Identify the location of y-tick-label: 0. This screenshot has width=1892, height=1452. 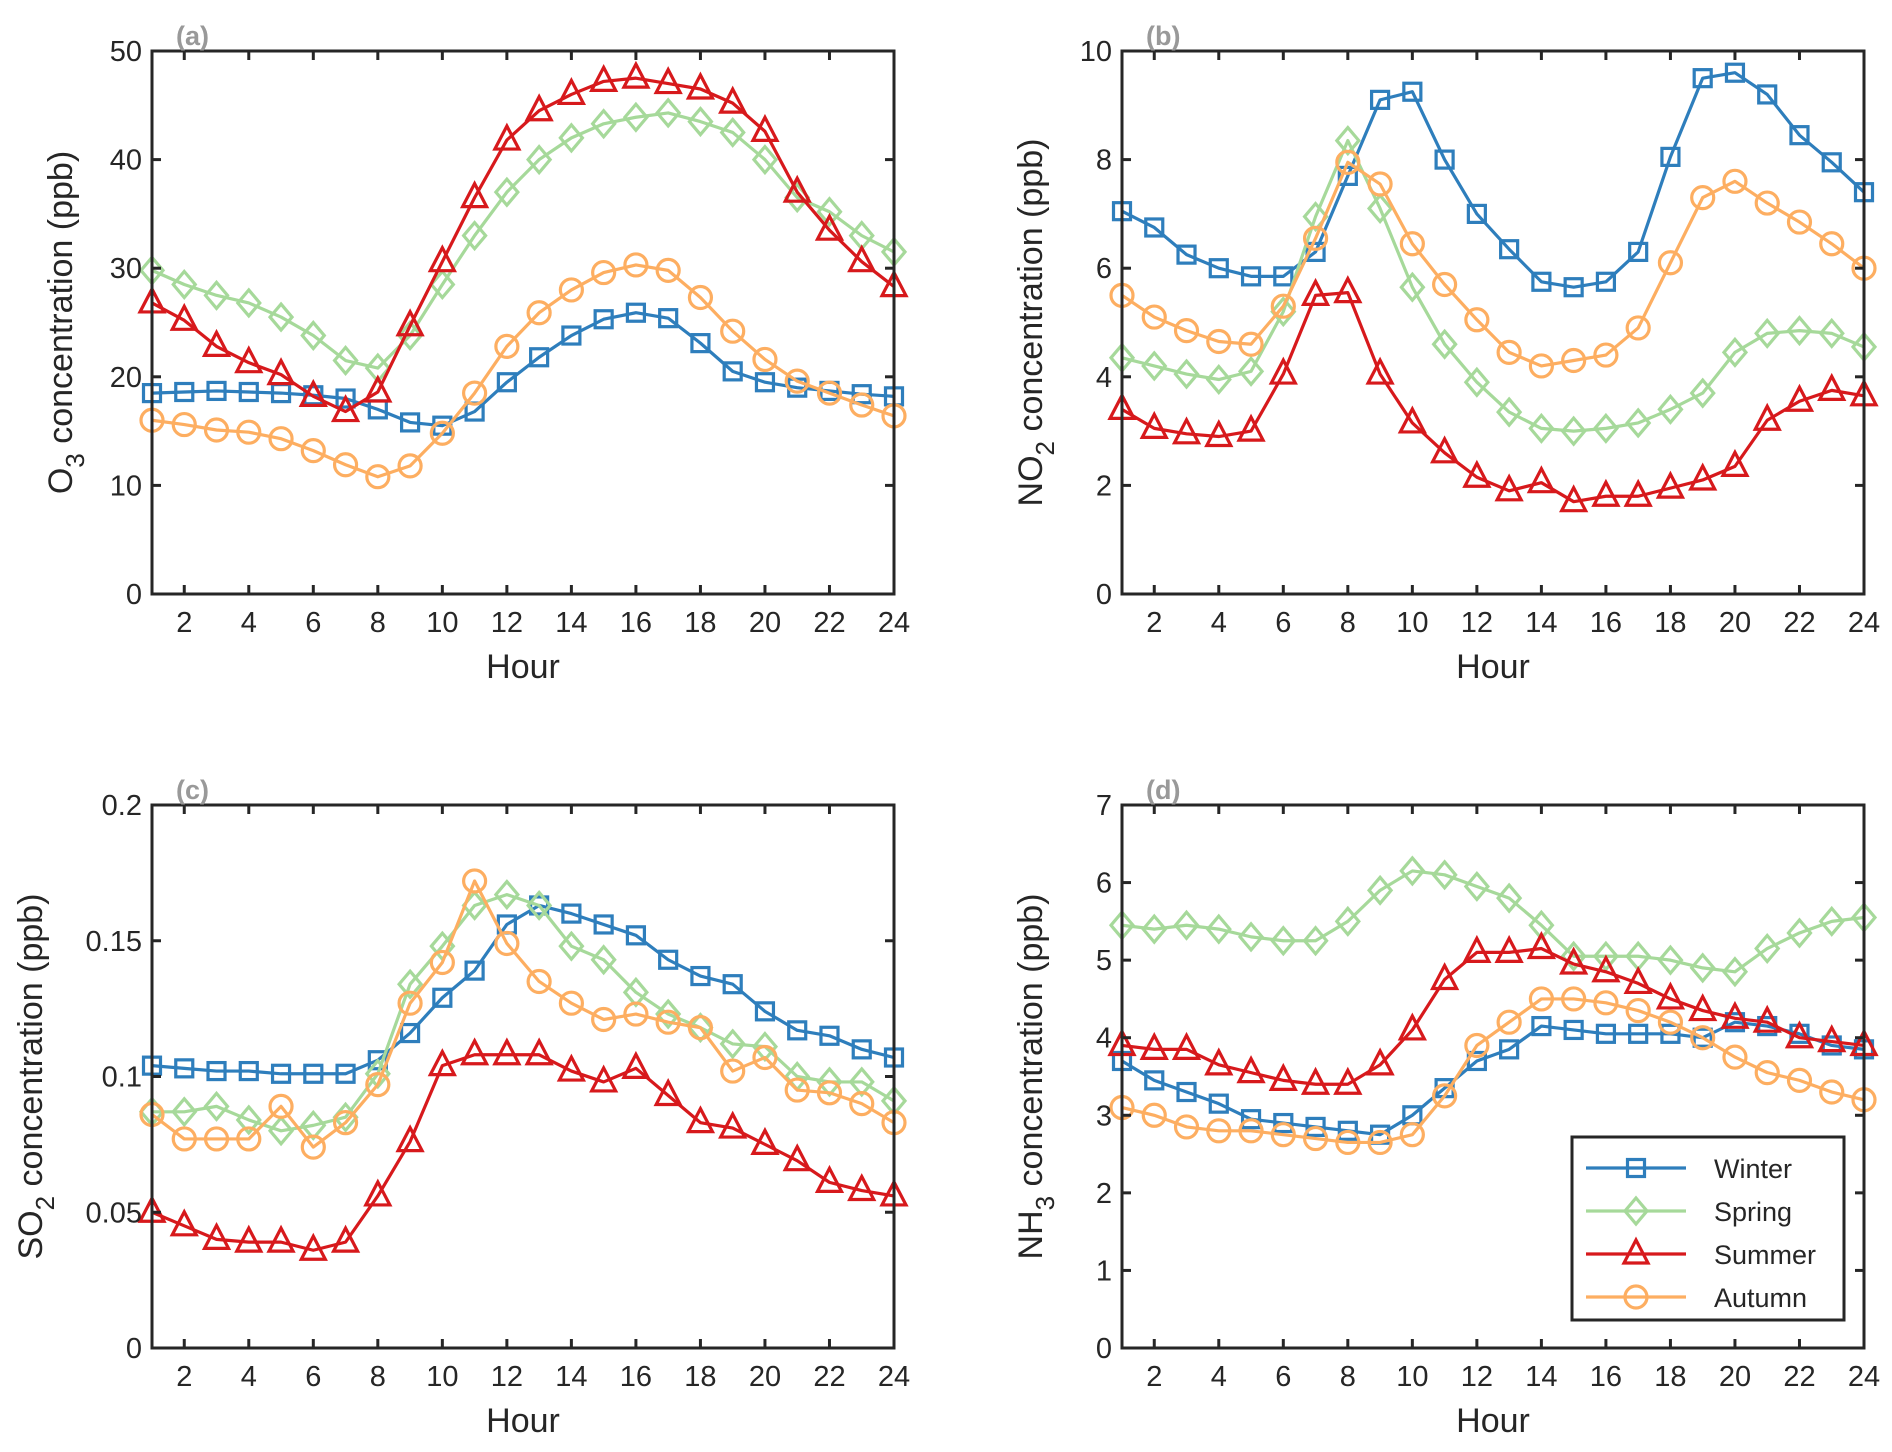
(134, 595).